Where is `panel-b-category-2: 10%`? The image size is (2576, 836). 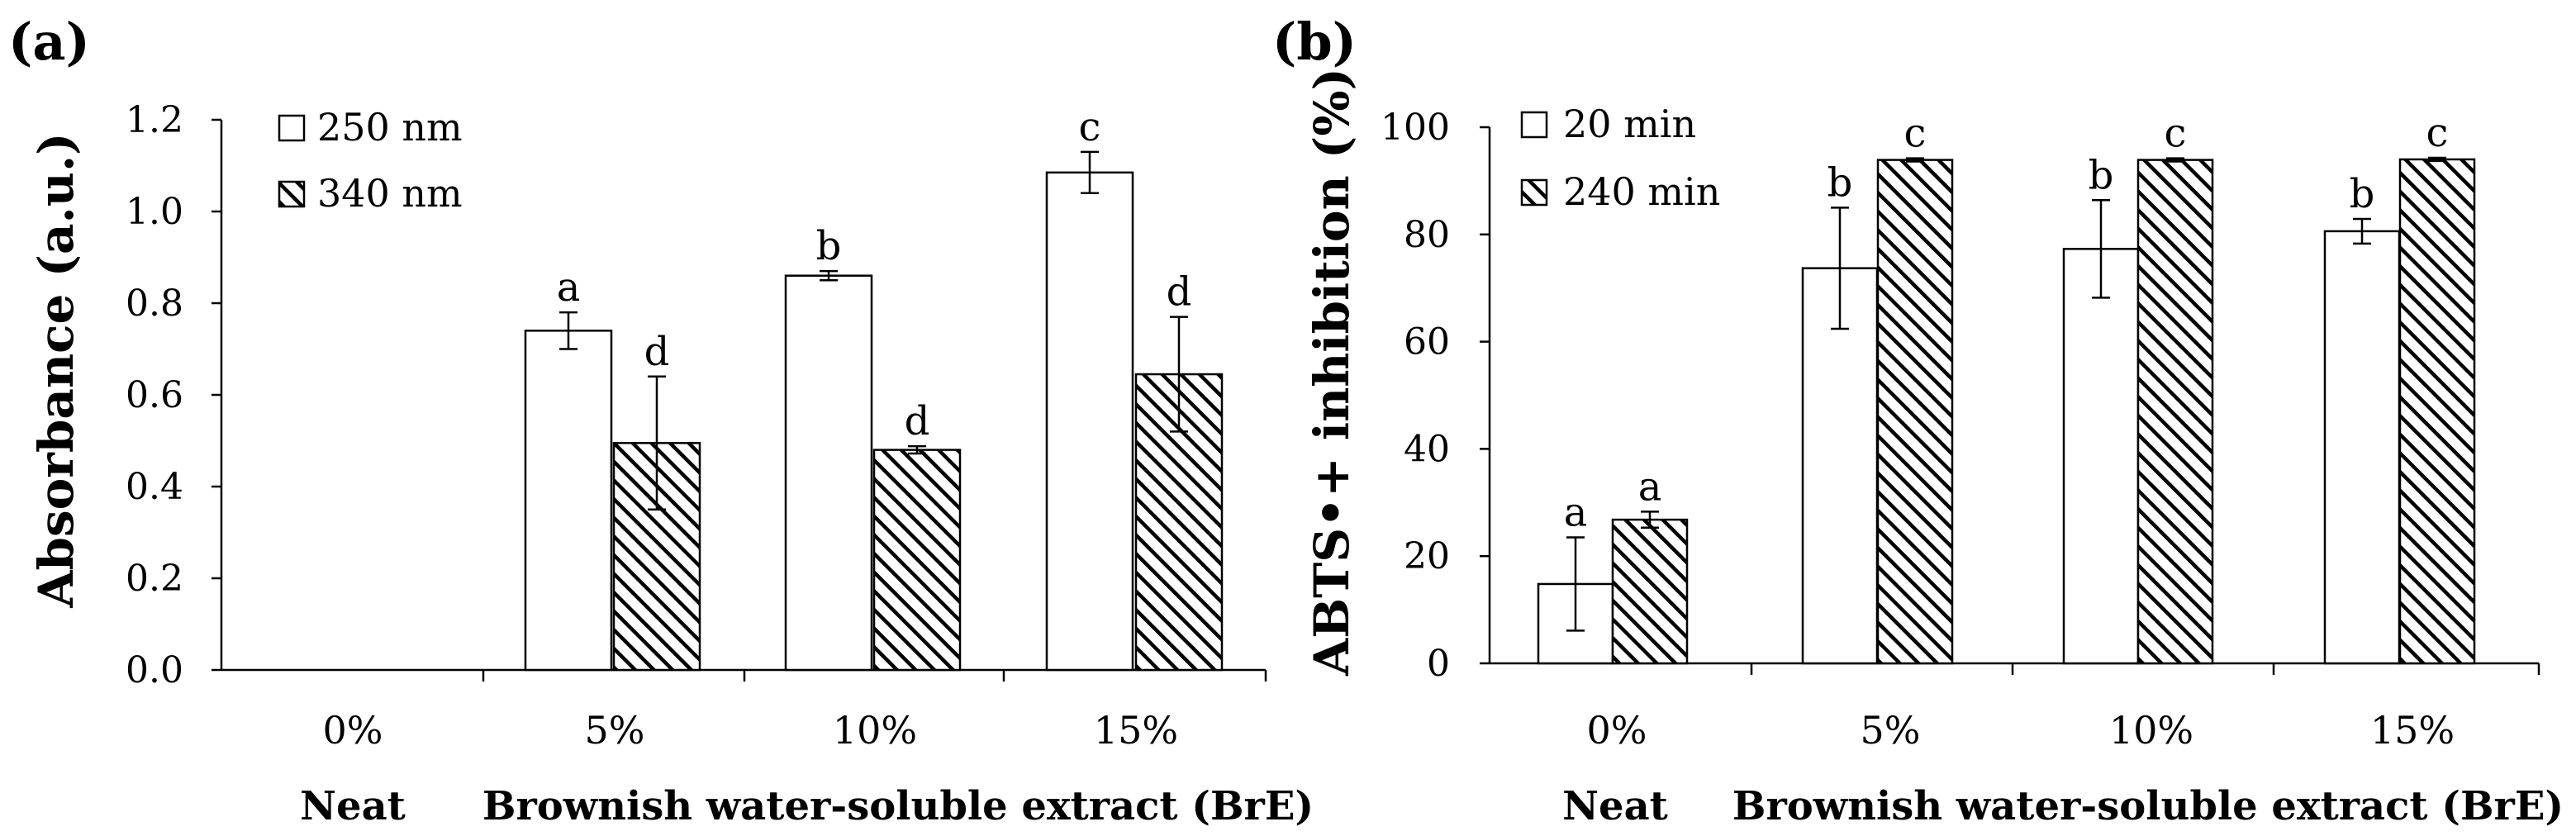 panel-b-category-2: 10% is located at coordinates (2151, 730).